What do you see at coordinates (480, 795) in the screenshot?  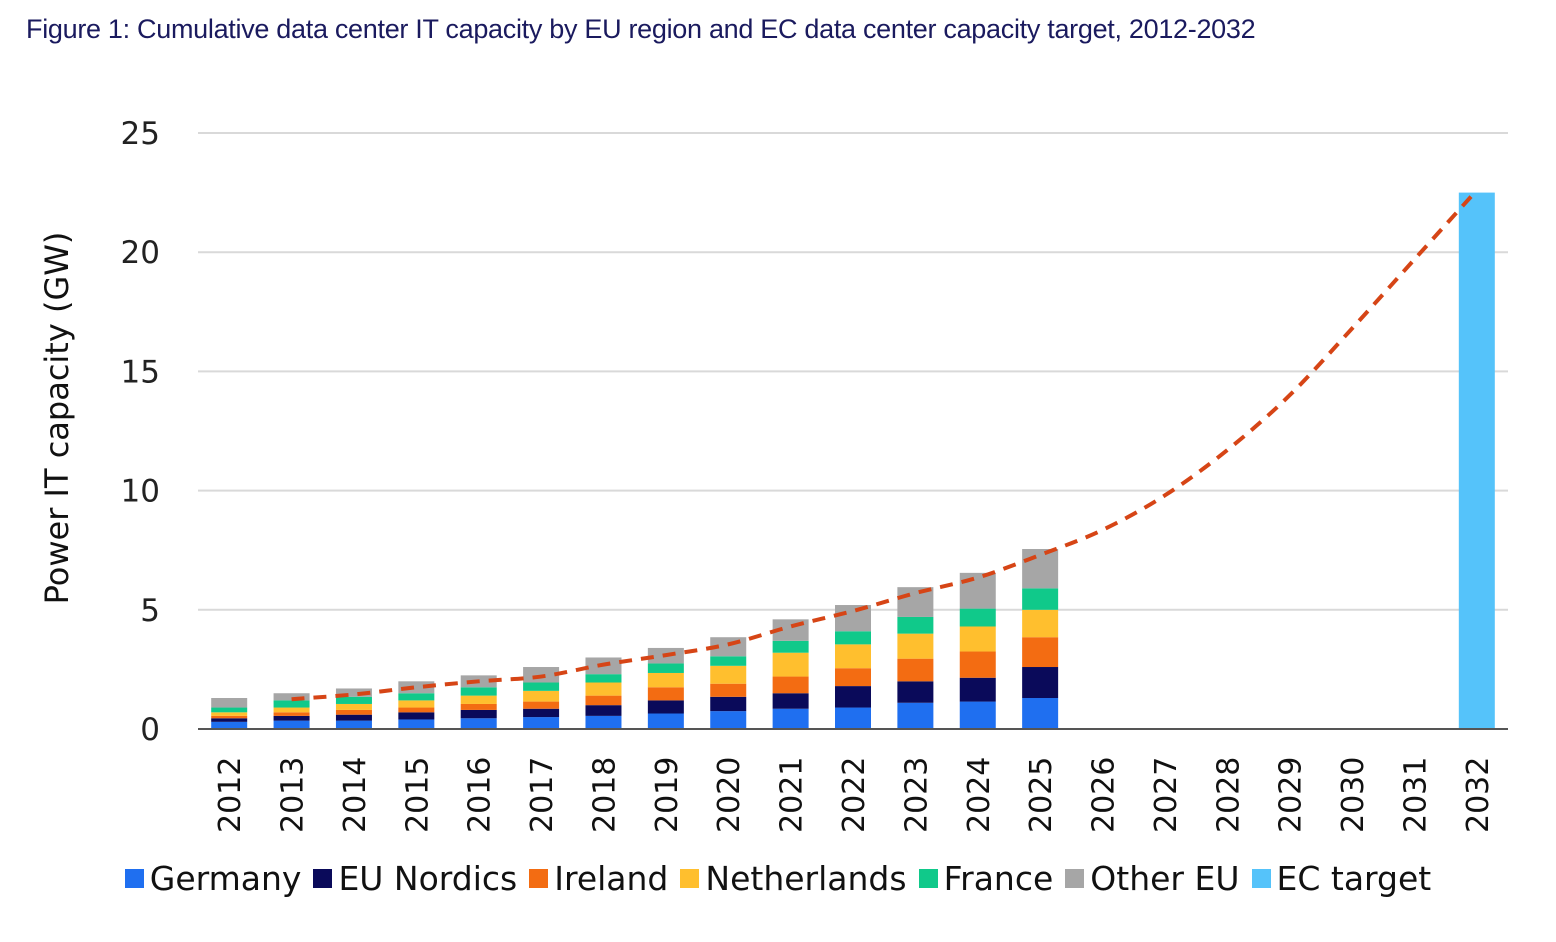 I see `x-tick-label: 2016` at bounding box center [480, 795].